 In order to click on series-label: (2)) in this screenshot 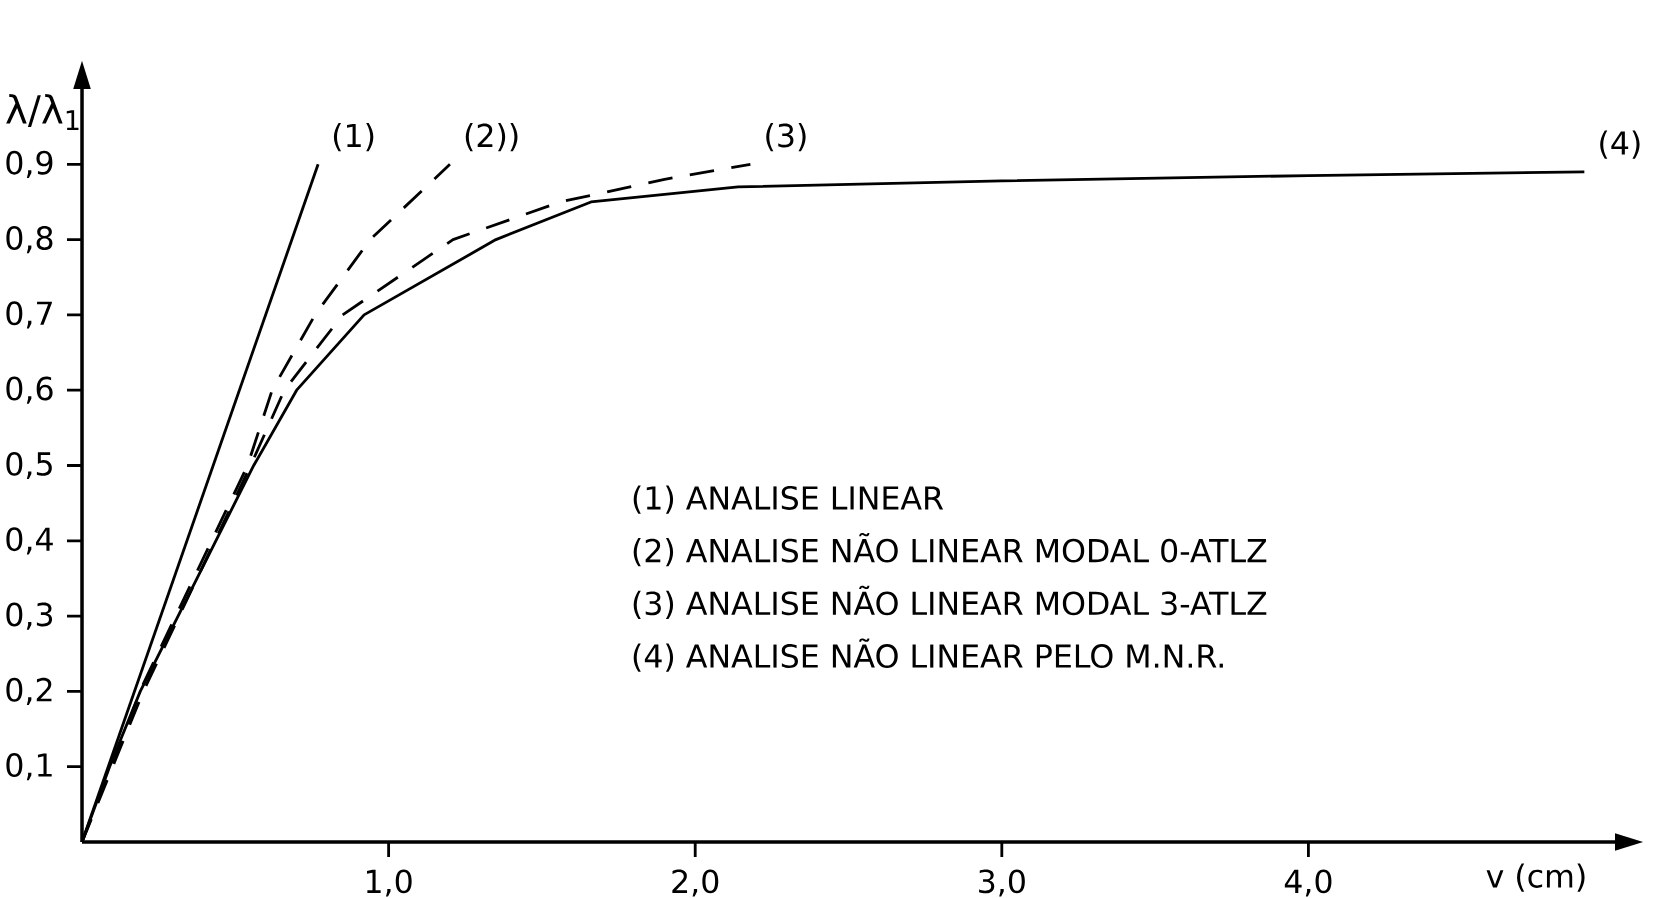, I will do `click(491, 137)`.